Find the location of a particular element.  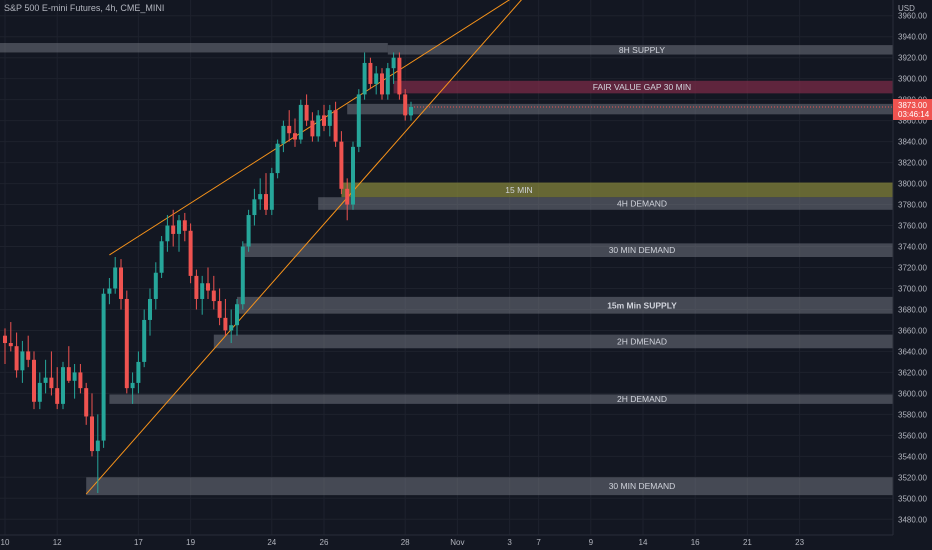

price-tag-box is located at coordinates (912, 109).